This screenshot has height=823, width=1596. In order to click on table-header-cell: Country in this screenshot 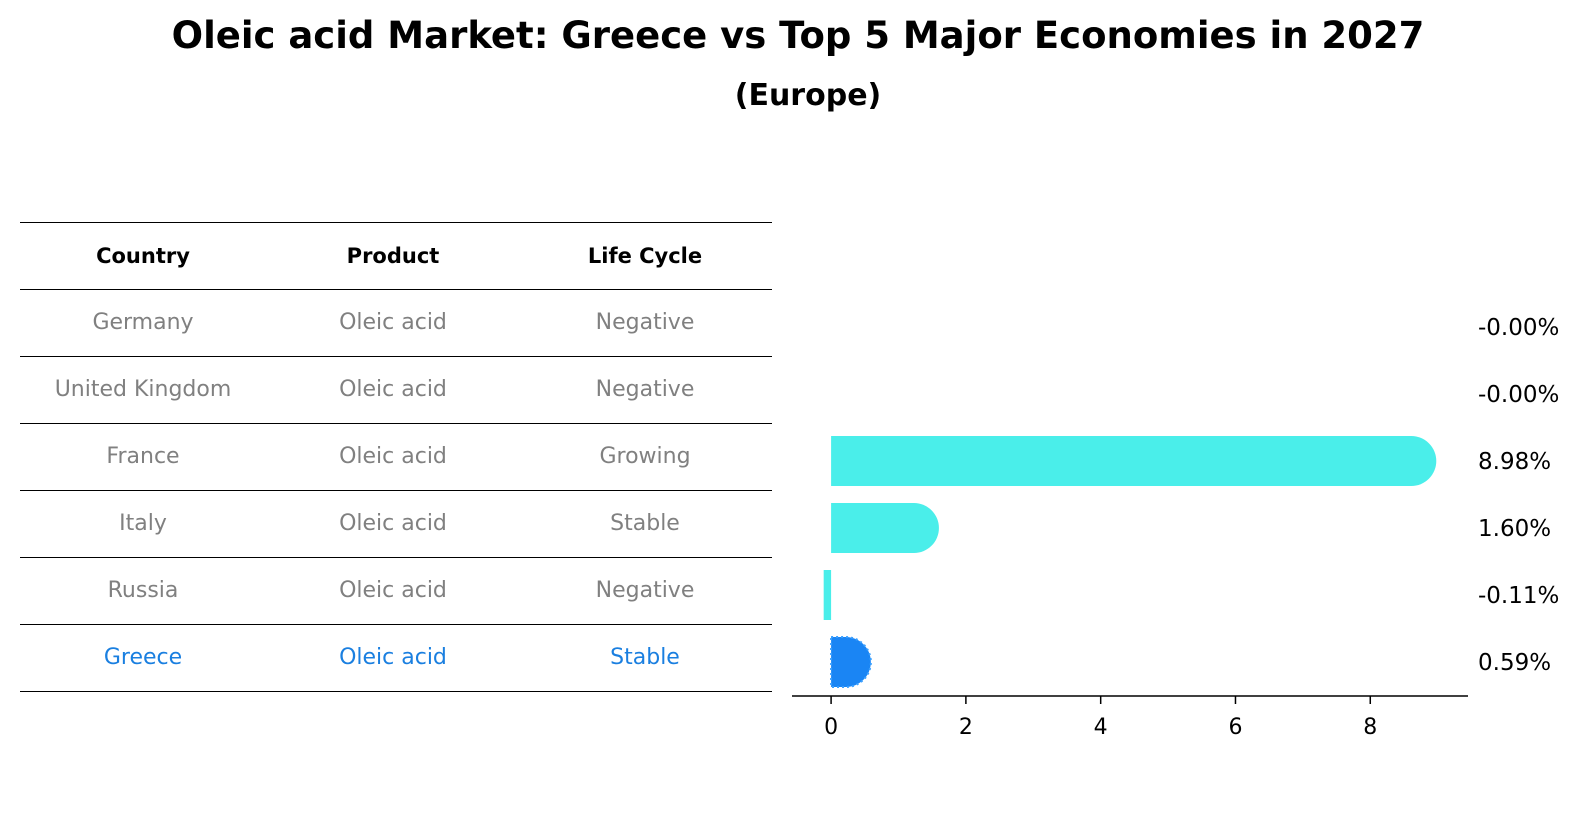, I will do `click(143, 255)`.